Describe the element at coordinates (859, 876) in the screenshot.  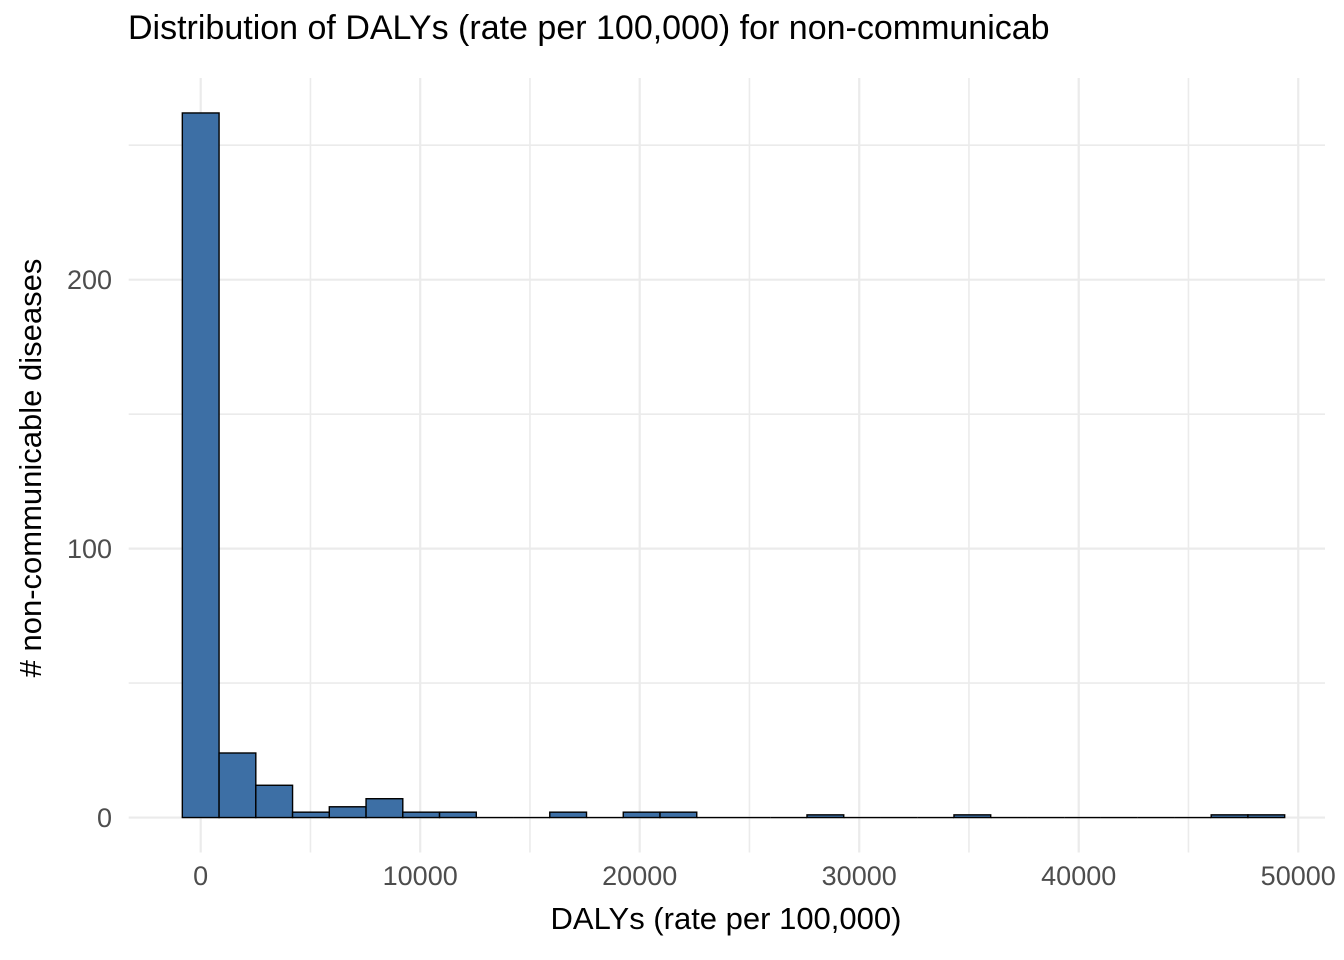
I see `x-tick-label: 30000` at that location.